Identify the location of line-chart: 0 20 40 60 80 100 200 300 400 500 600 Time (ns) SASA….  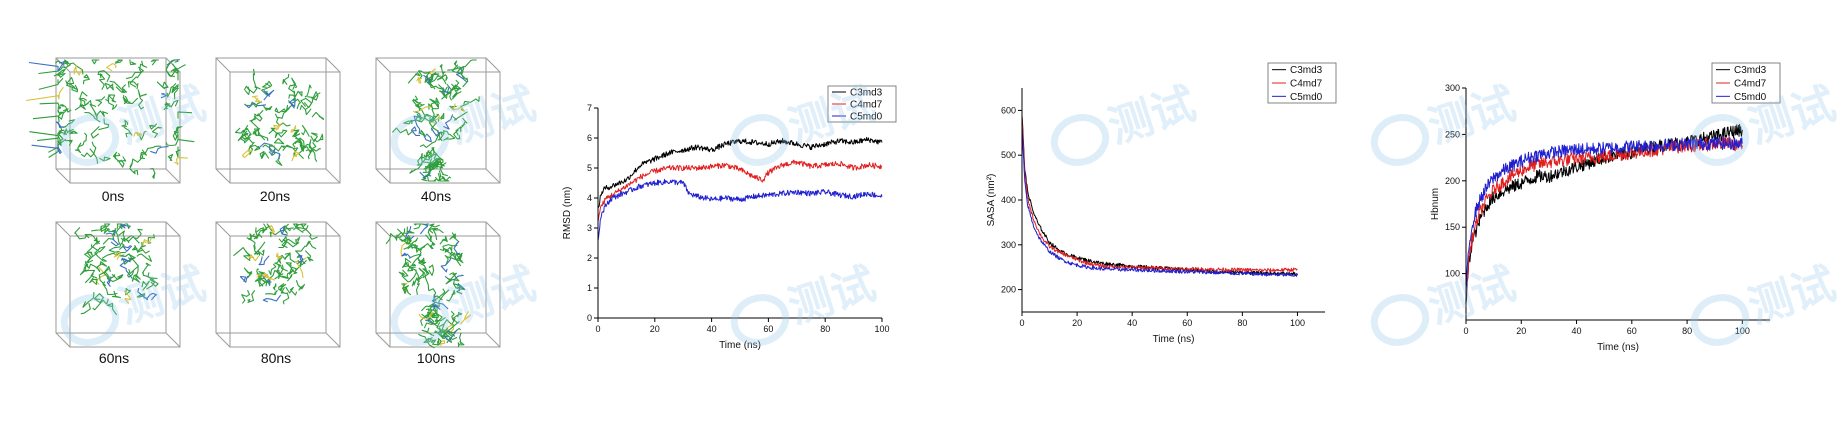
(1161, 203).